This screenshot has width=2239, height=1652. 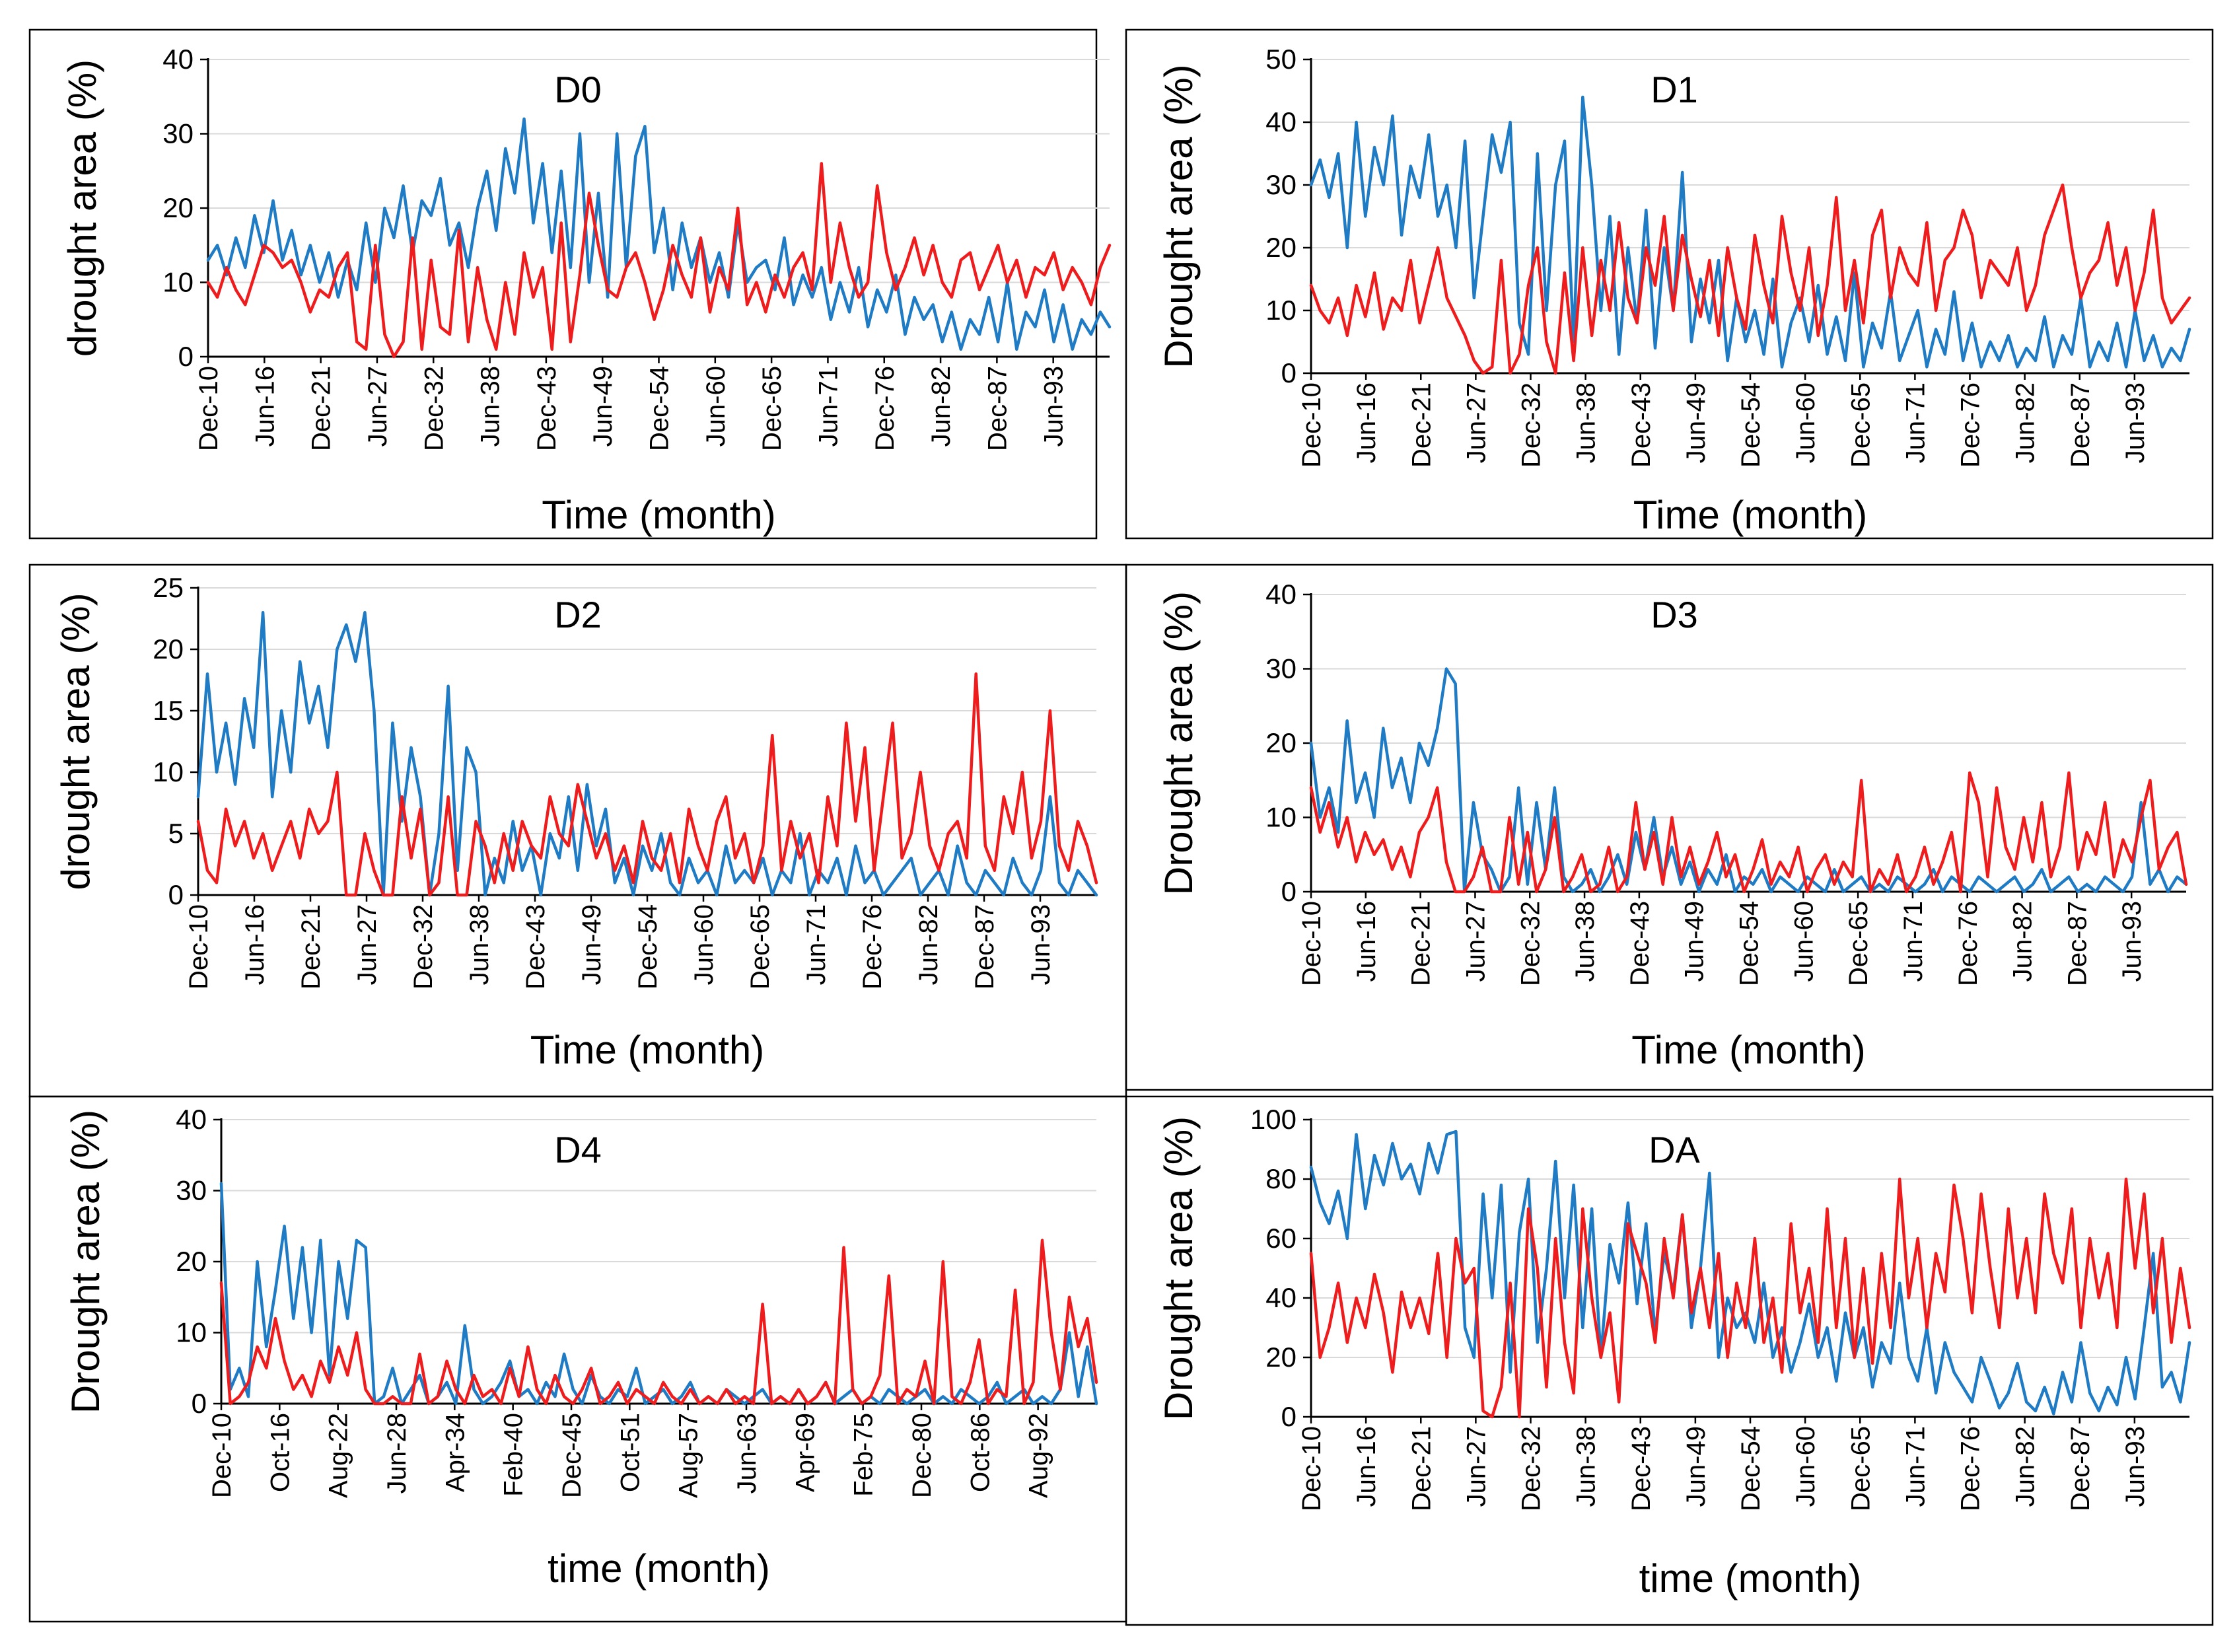 What do you see at coordinates (1281, 1238) in the screenshot?
I see `y-tick-label: 60` at bounding box center [1281, 1238].